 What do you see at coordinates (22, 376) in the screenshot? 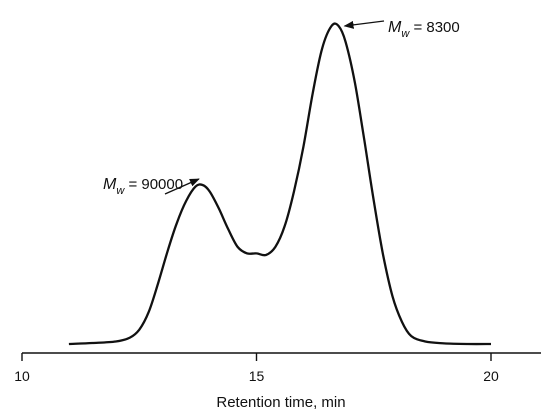
I see `x-tick-label: 10` at bounding box center [22, 376].